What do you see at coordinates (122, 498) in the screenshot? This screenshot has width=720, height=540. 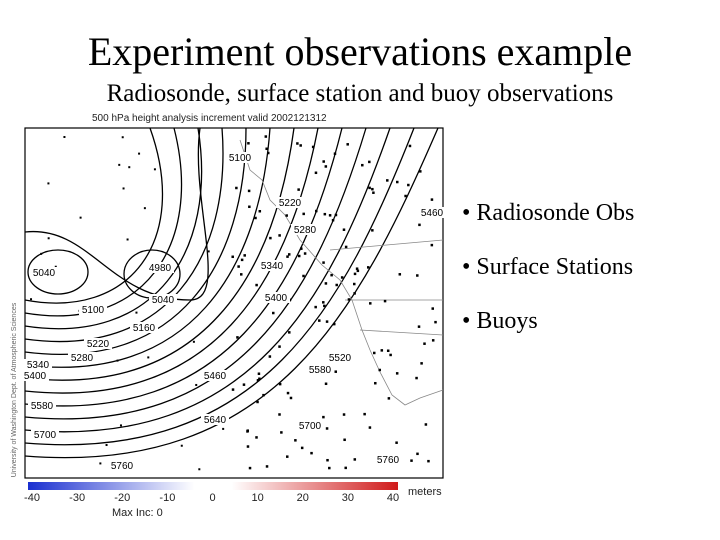 I see `colorbar-tick-label: -20` at bounding box center [122, 498].